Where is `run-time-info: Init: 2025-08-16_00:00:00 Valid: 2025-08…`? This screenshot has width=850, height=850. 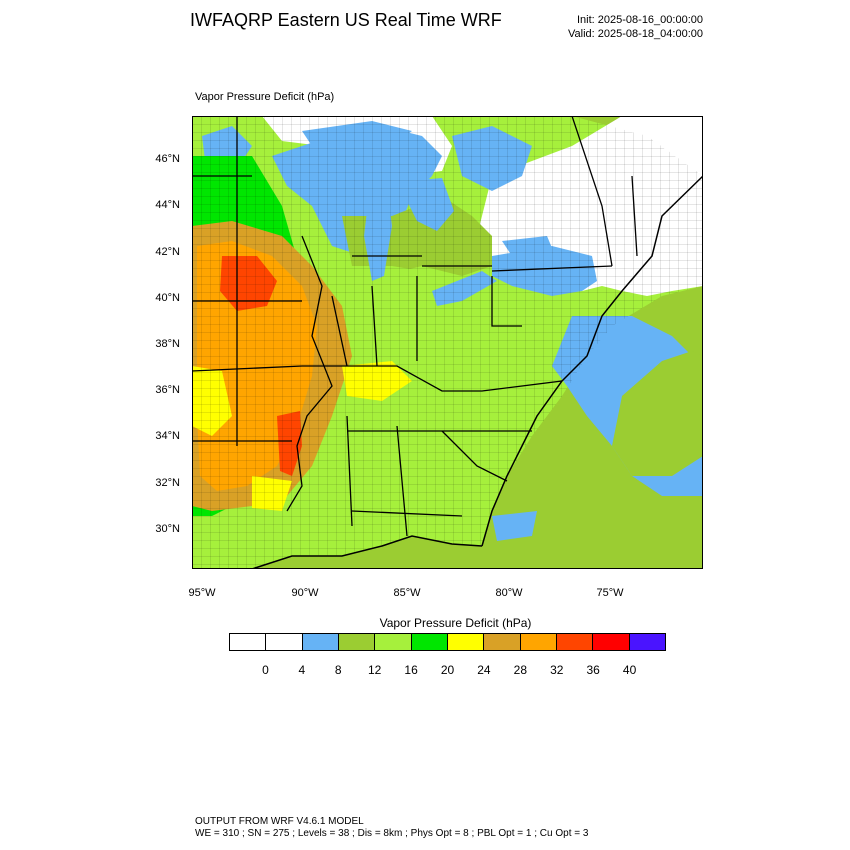
run-time-info: Init: 2025-08-16_00:00:00 Valid: 2025-08… is located at coordinates (601, 27).